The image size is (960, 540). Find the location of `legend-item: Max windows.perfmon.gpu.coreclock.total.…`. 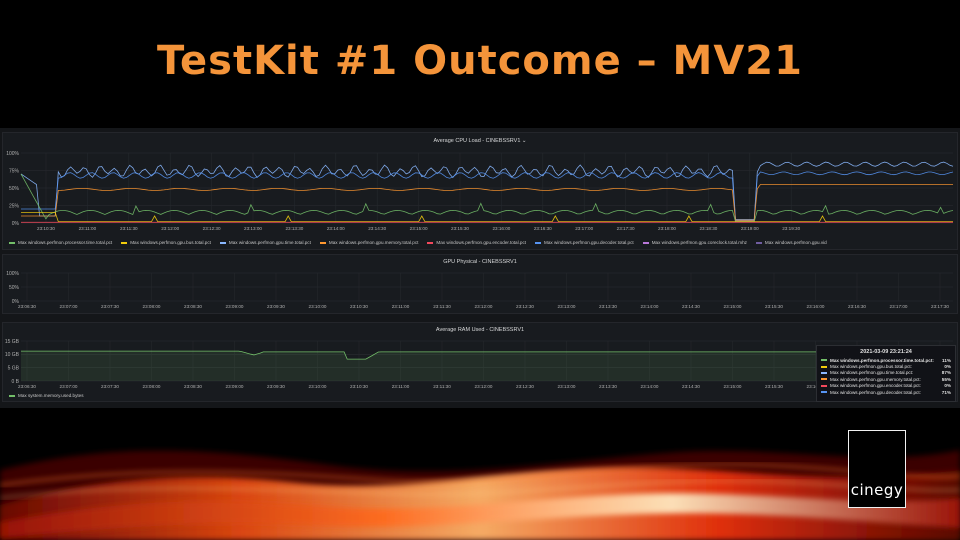

legend-item: Max windows.perfmon.gpu.coreclock.total.… is located at coordinates (694, 242).